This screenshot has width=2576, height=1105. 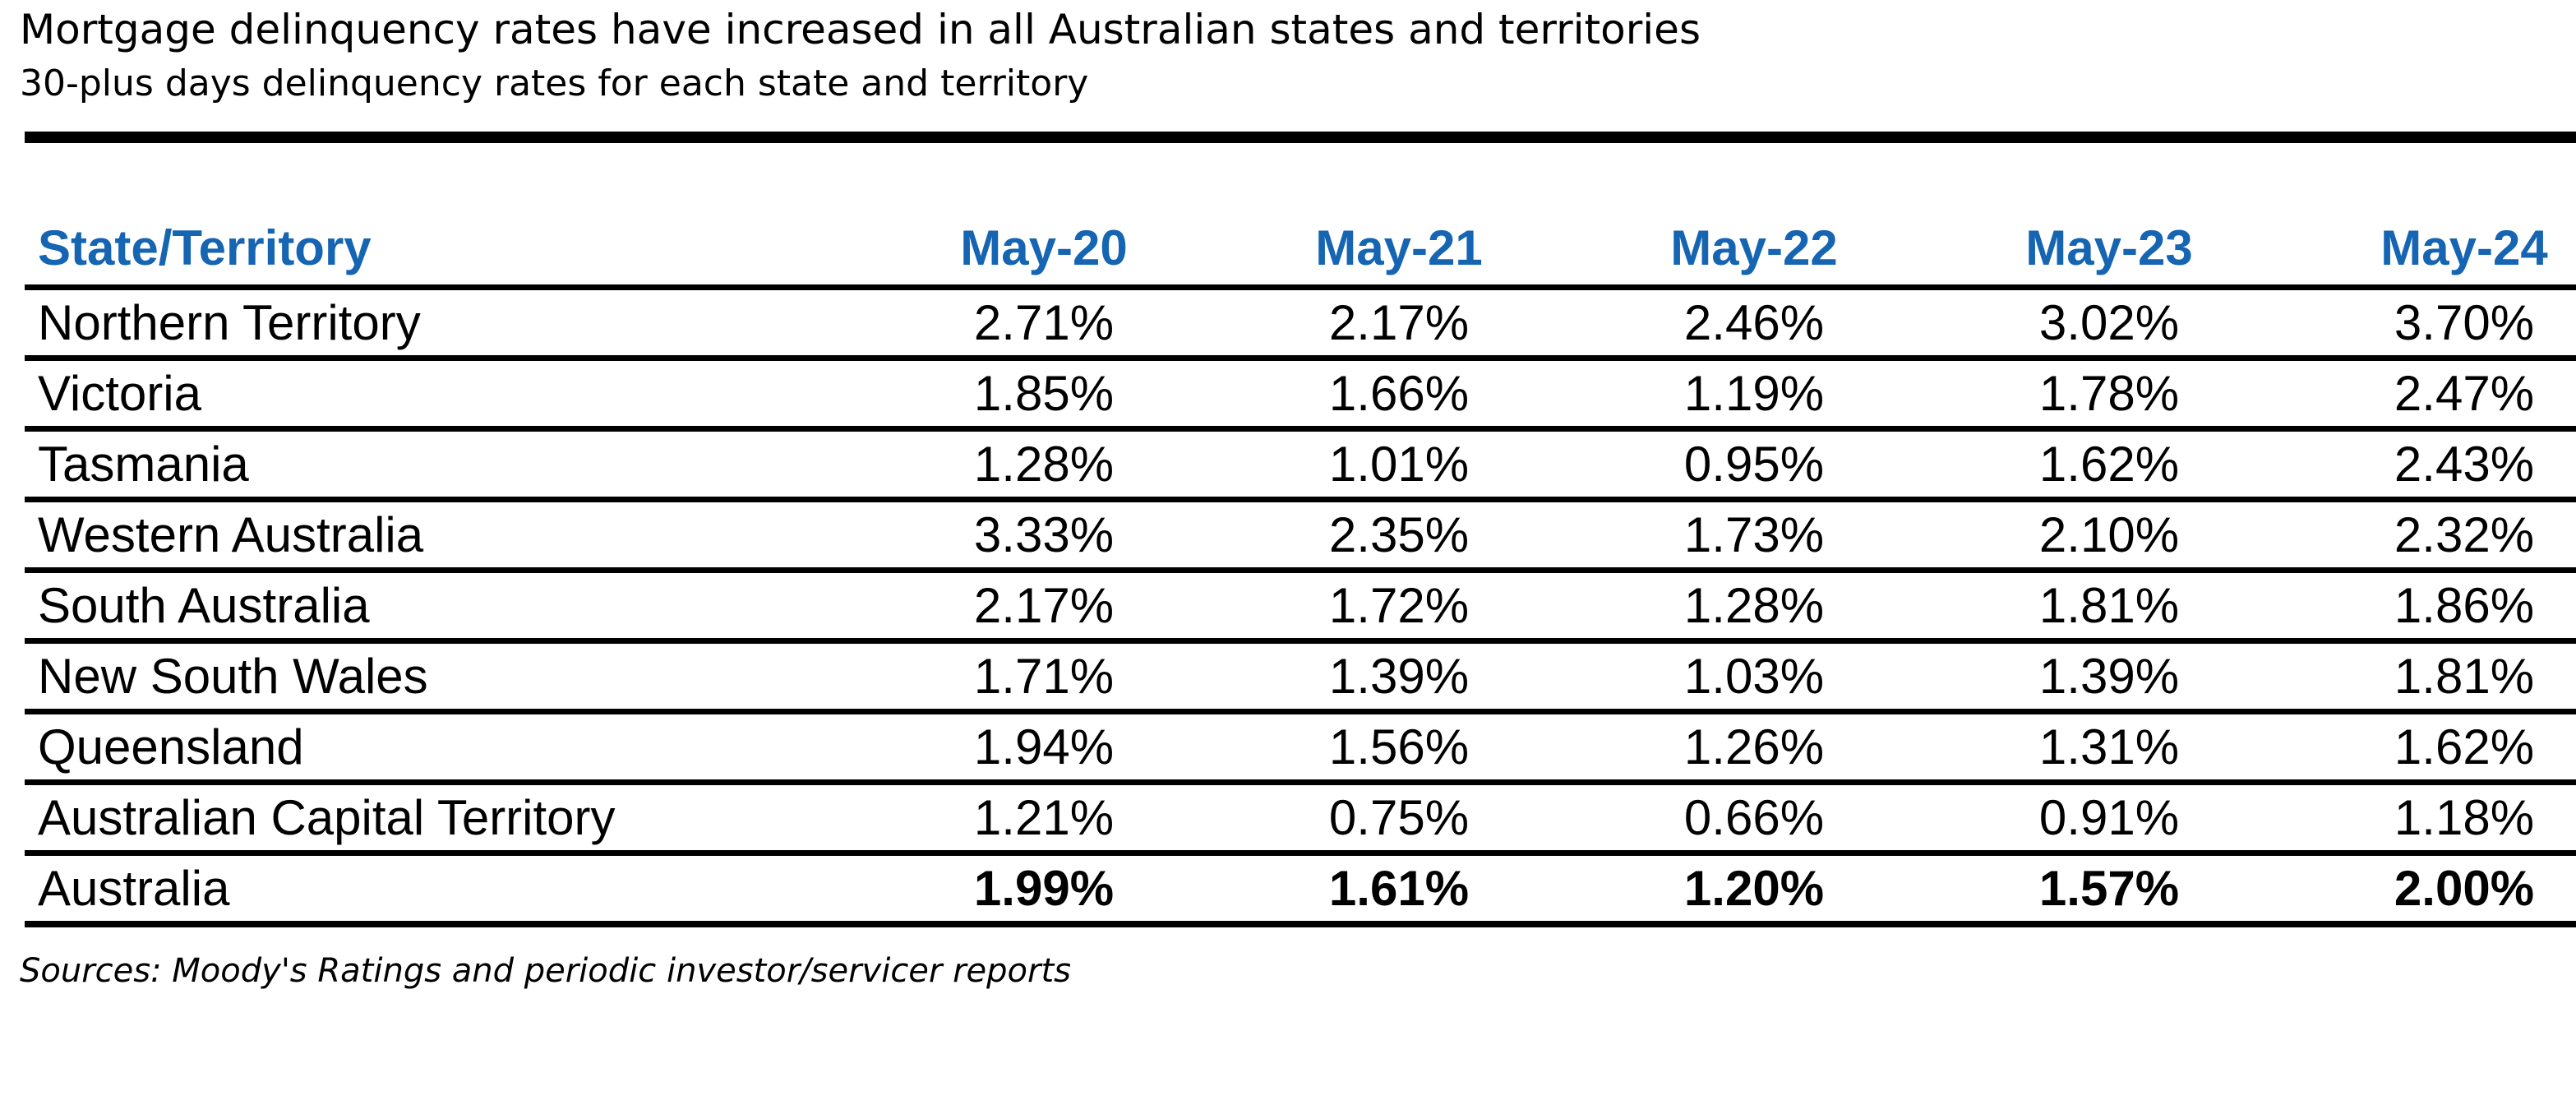 What do you see at coordinates (1301, 137) in the screenshot?
I see `title-divider` at bounding box center [1301, 137].